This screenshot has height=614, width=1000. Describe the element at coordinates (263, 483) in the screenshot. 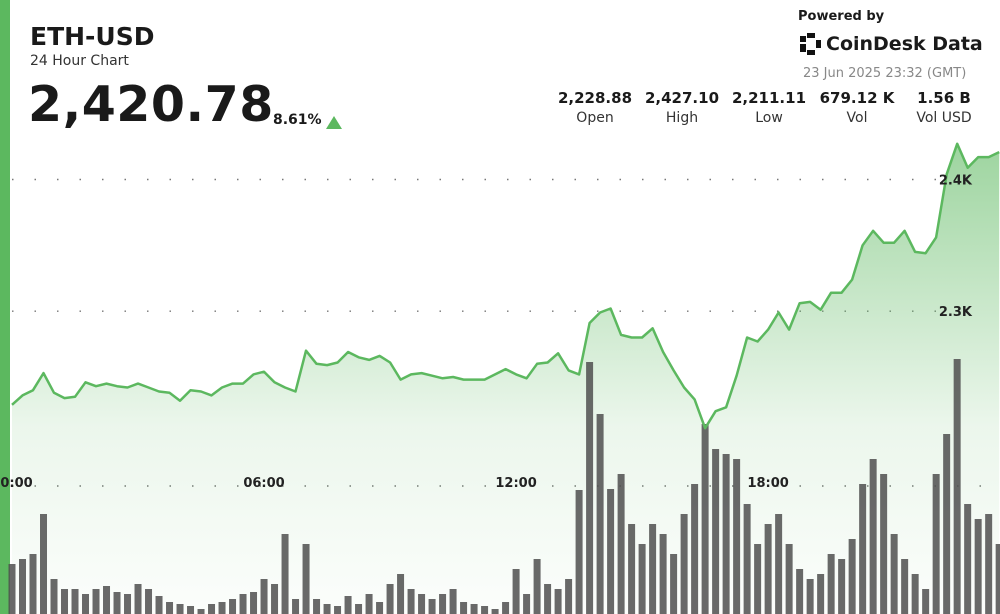

I see `x-tick-label: 06:00` at that location.